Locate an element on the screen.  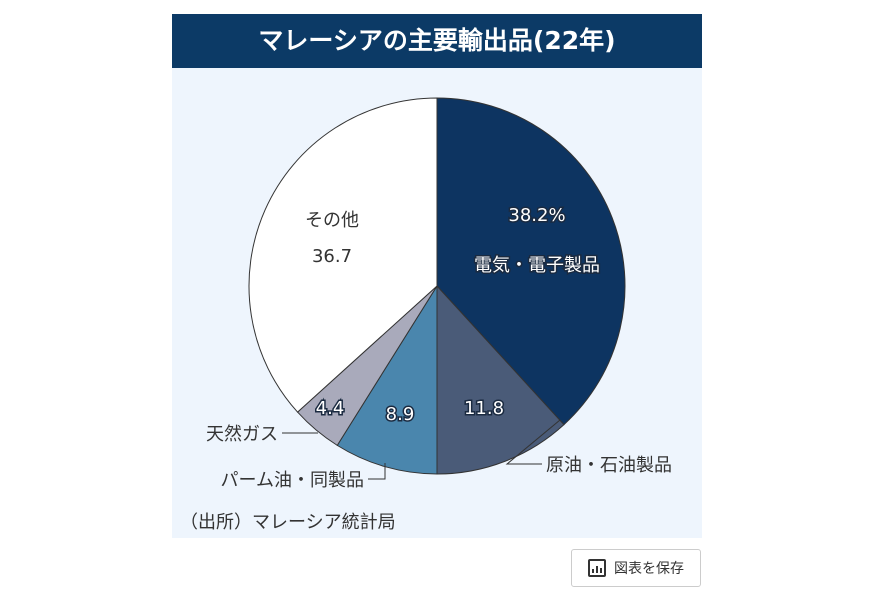
data-label: 38.2% is located at coordinates (536, 215).